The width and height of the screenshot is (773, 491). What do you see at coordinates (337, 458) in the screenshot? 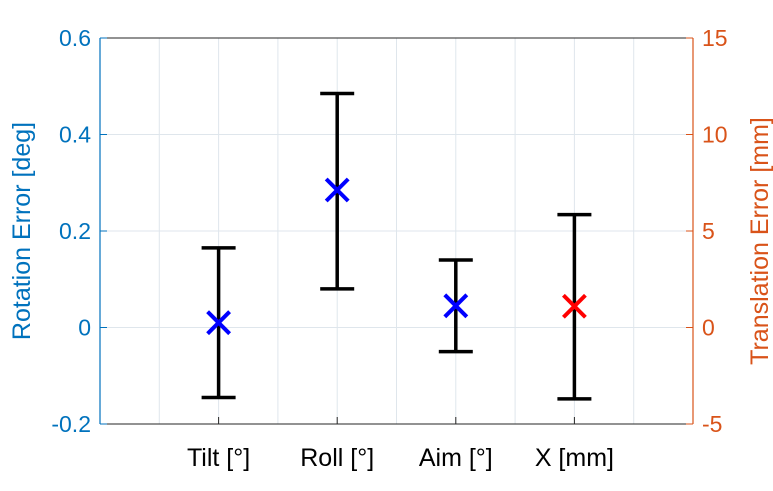
I see `tick-label-x: Roll [°]` at bounding box center [337, 458].